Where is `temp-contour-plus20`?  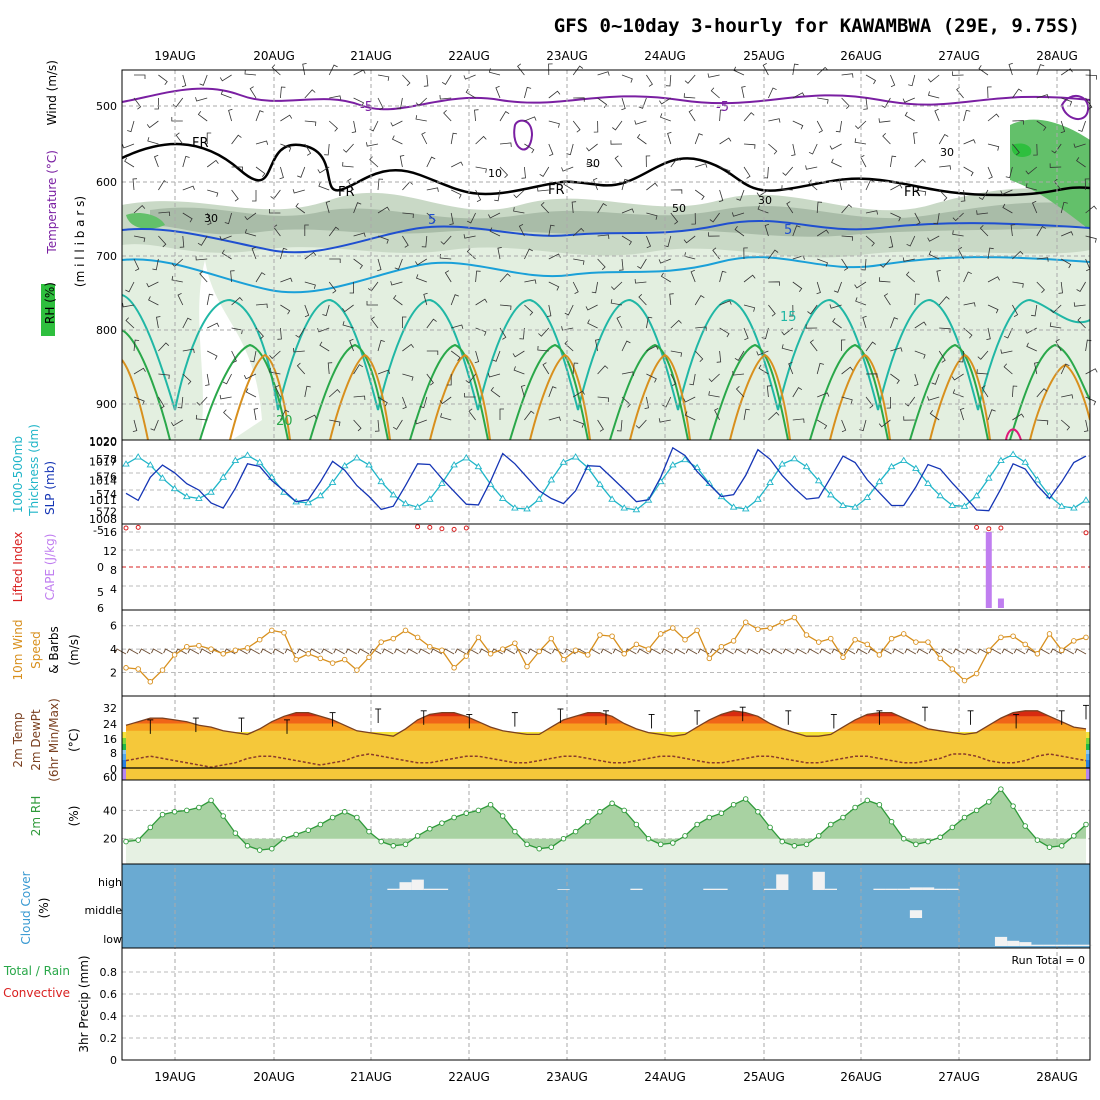 temp-contour-plus20 is located at coordinates (606, 384).